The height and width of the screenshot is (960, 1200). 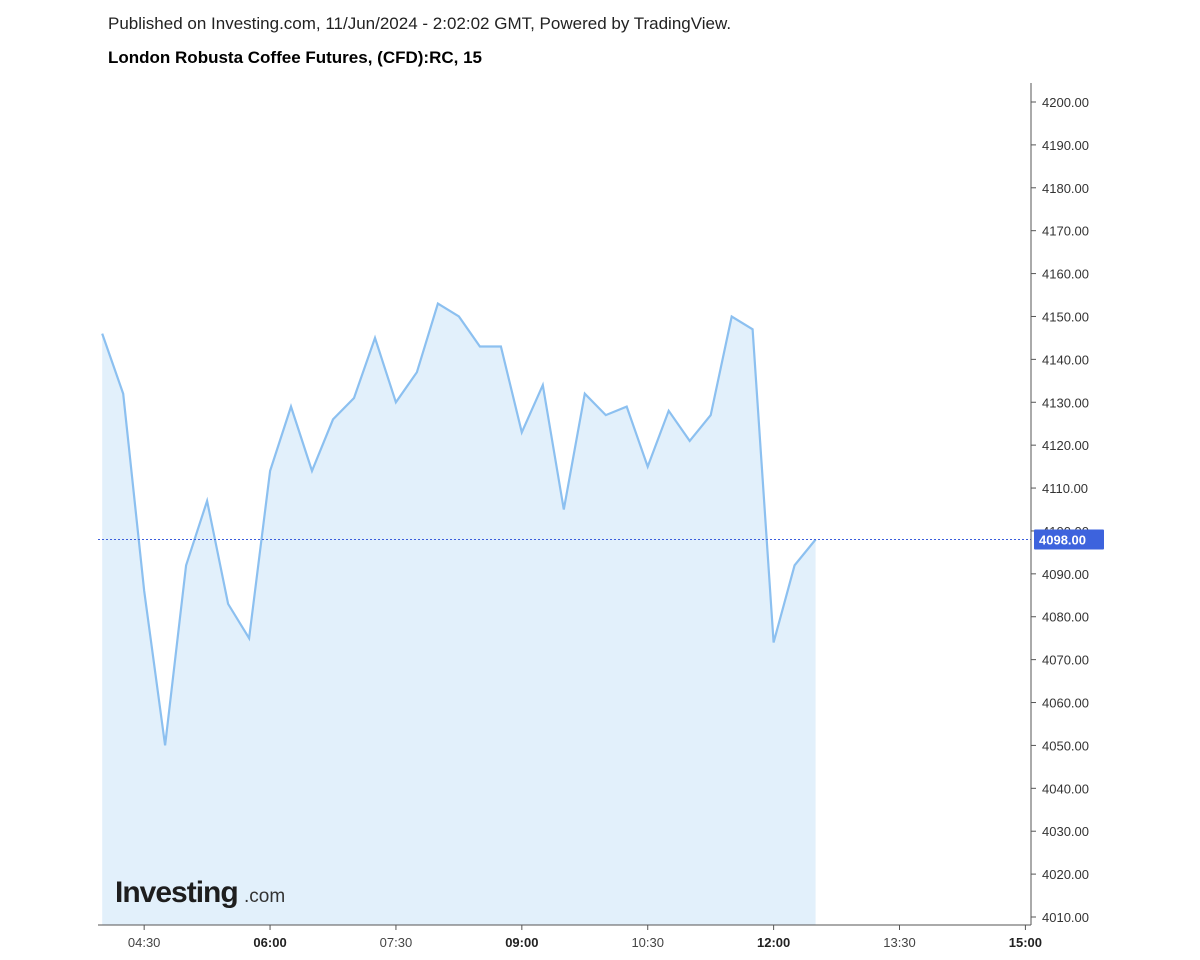 What do you see at coordinates (1065, 660) in the screenshot?
I see `y-tick-label: 4070.00` at bounding box center [1065, 660].